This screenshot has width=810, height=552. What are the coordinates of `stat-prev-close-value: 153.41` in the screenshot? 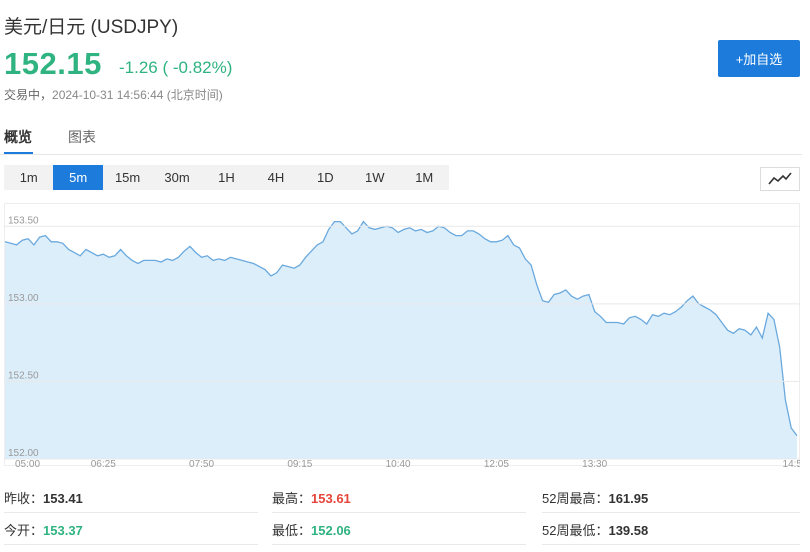 It's located at (63, 498).